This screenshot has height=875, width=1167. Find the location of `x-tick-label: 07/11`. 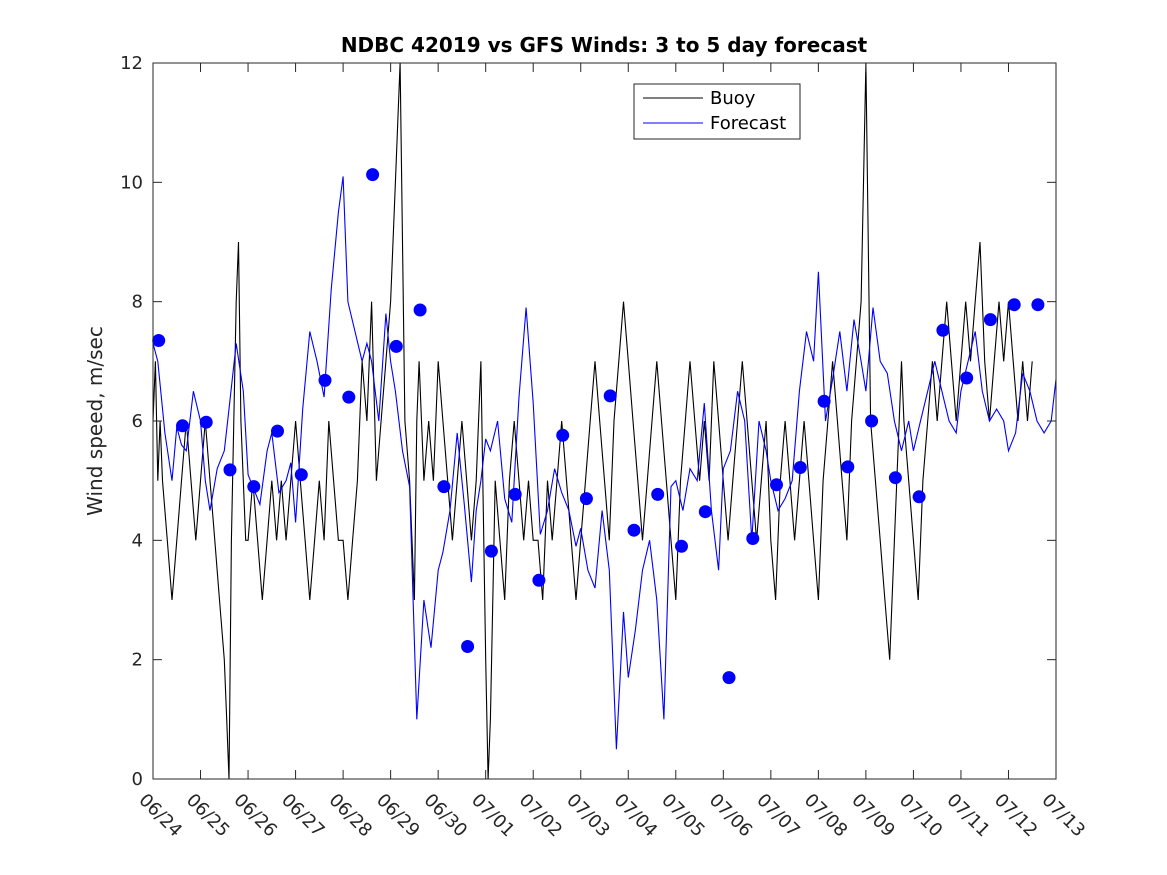

x-tick-label: 07/11 is located at coordinates (968, 816).